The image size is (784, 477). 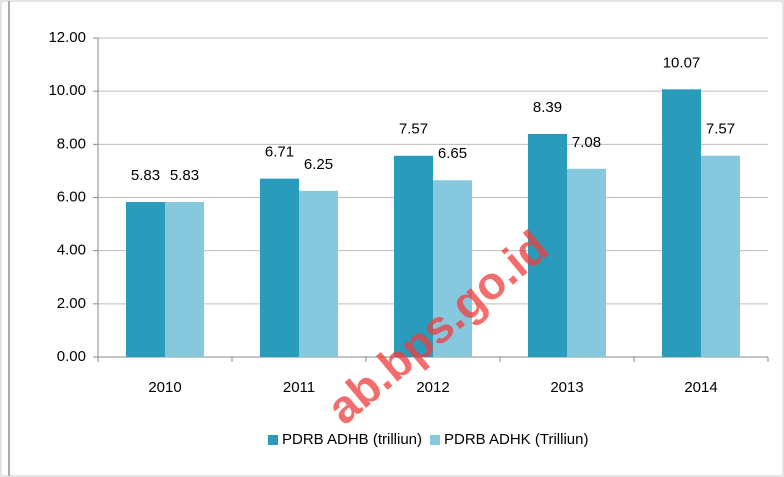 What do you see at coordinates (71, 250) in the screenshot?
I see `y-tick-label: 4.00` at bounding box center [71, 250].